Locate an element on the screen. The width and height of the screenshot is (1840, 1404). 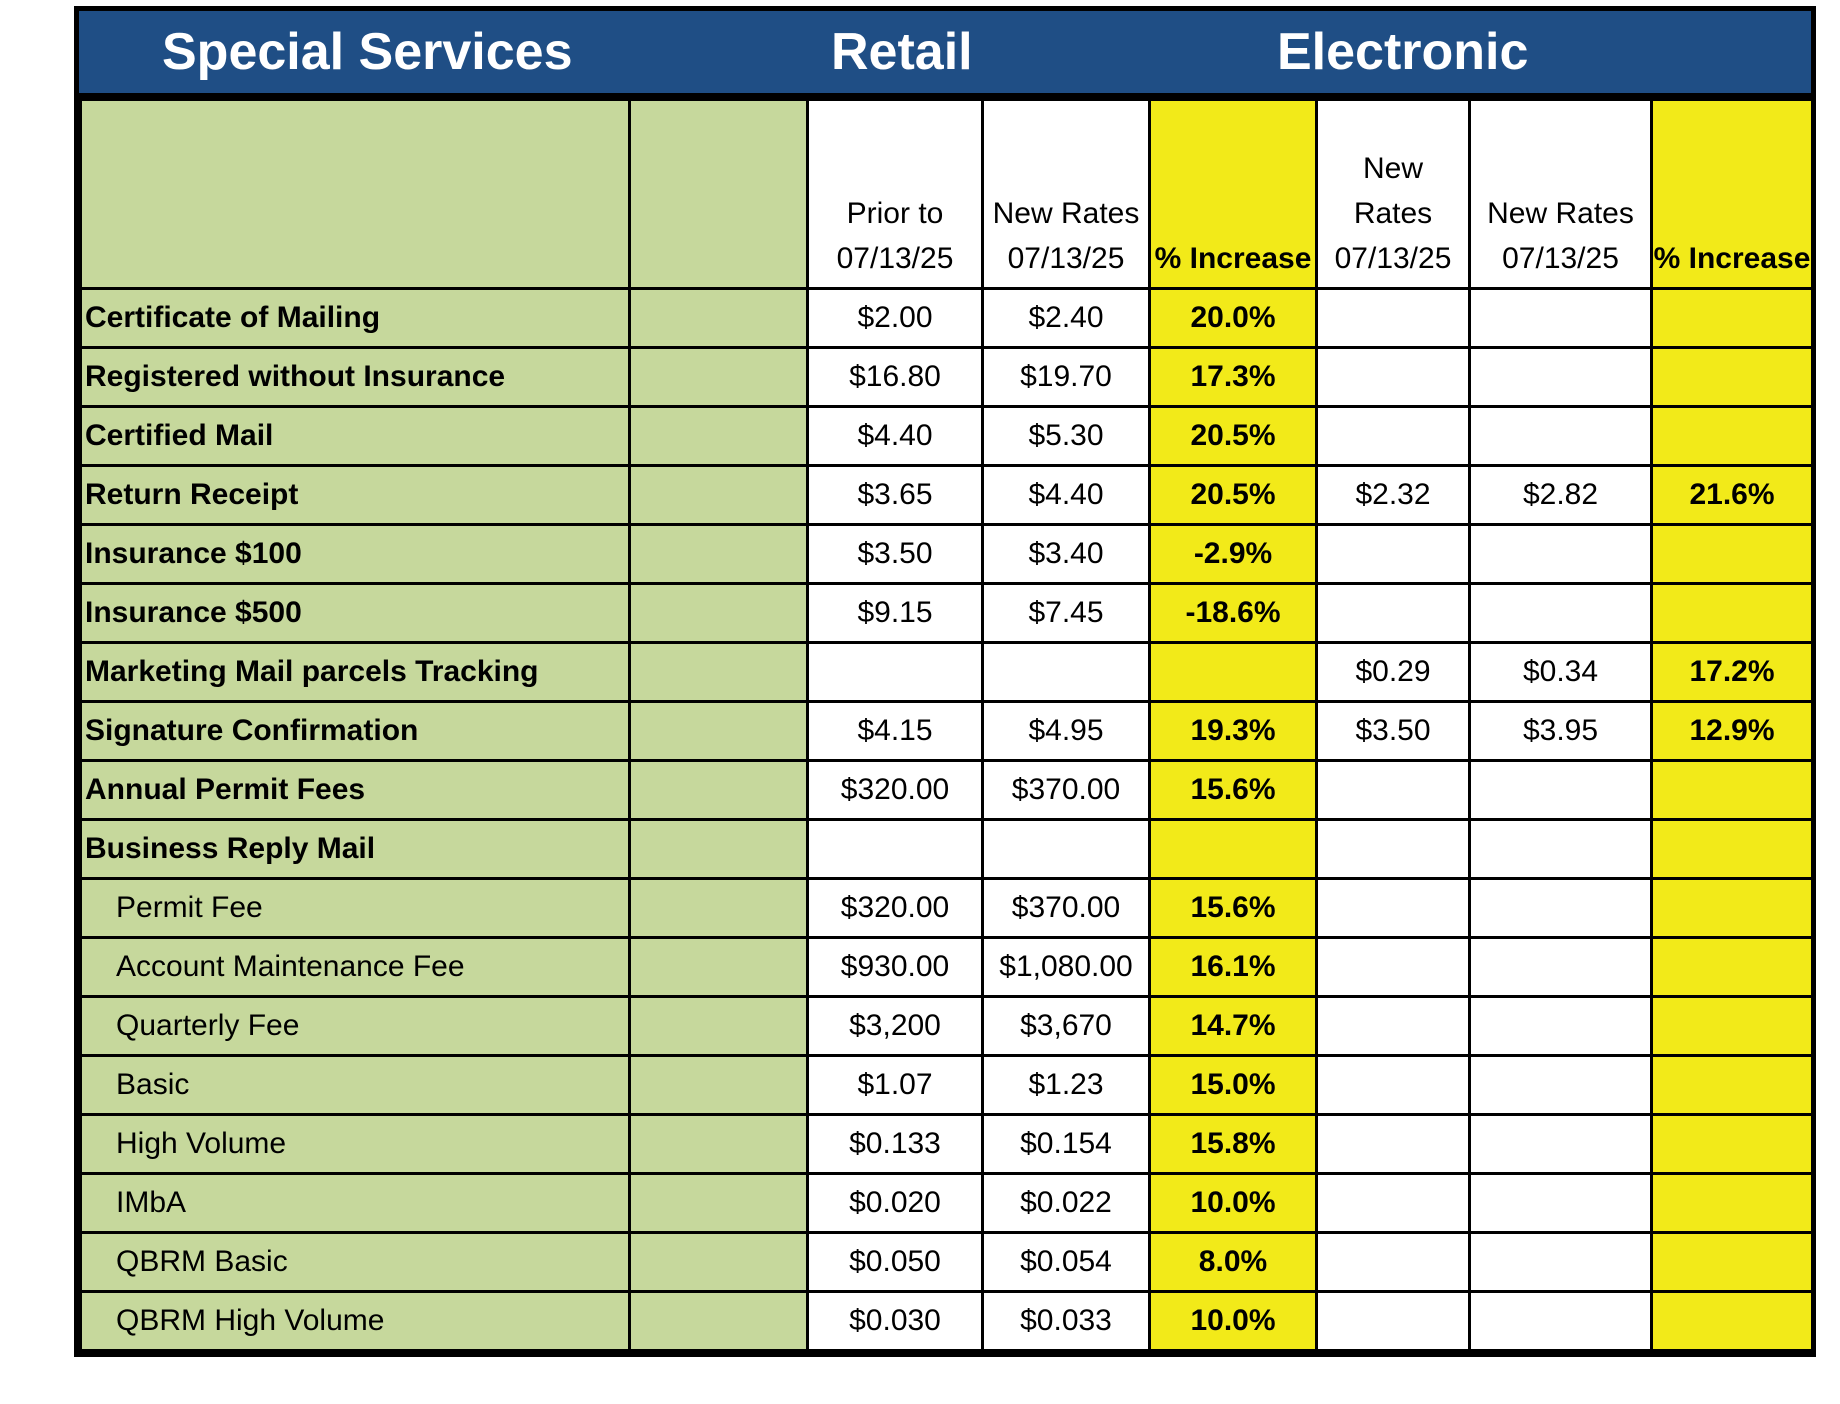
retail-prior-cell: $0.030 is located at coordinates (895, 1321).